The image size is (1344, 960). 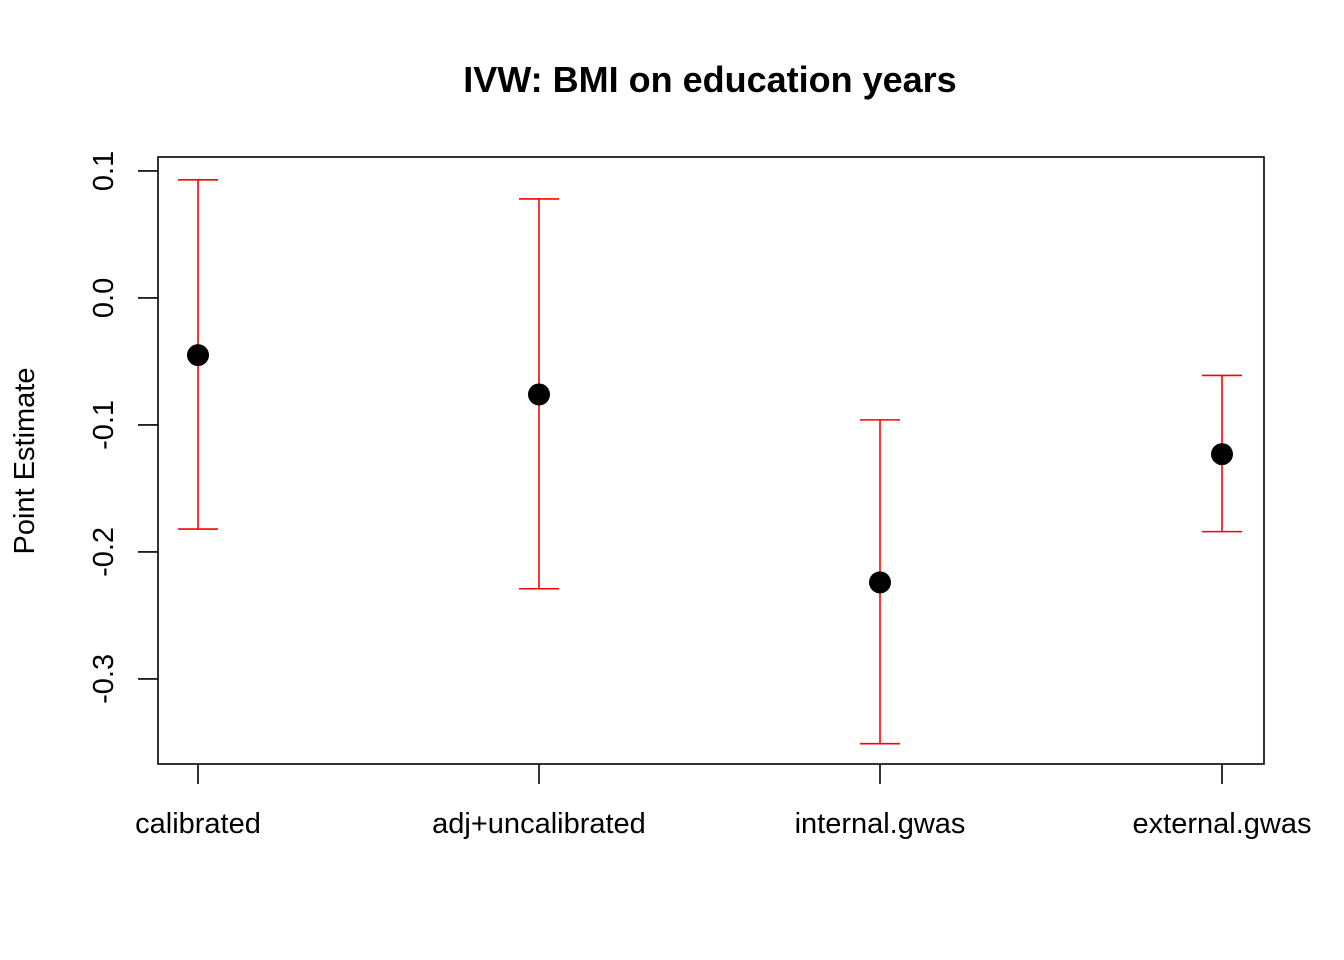 I want to click on y-axis-label: Point Estimate, so click(x=25, y=461).